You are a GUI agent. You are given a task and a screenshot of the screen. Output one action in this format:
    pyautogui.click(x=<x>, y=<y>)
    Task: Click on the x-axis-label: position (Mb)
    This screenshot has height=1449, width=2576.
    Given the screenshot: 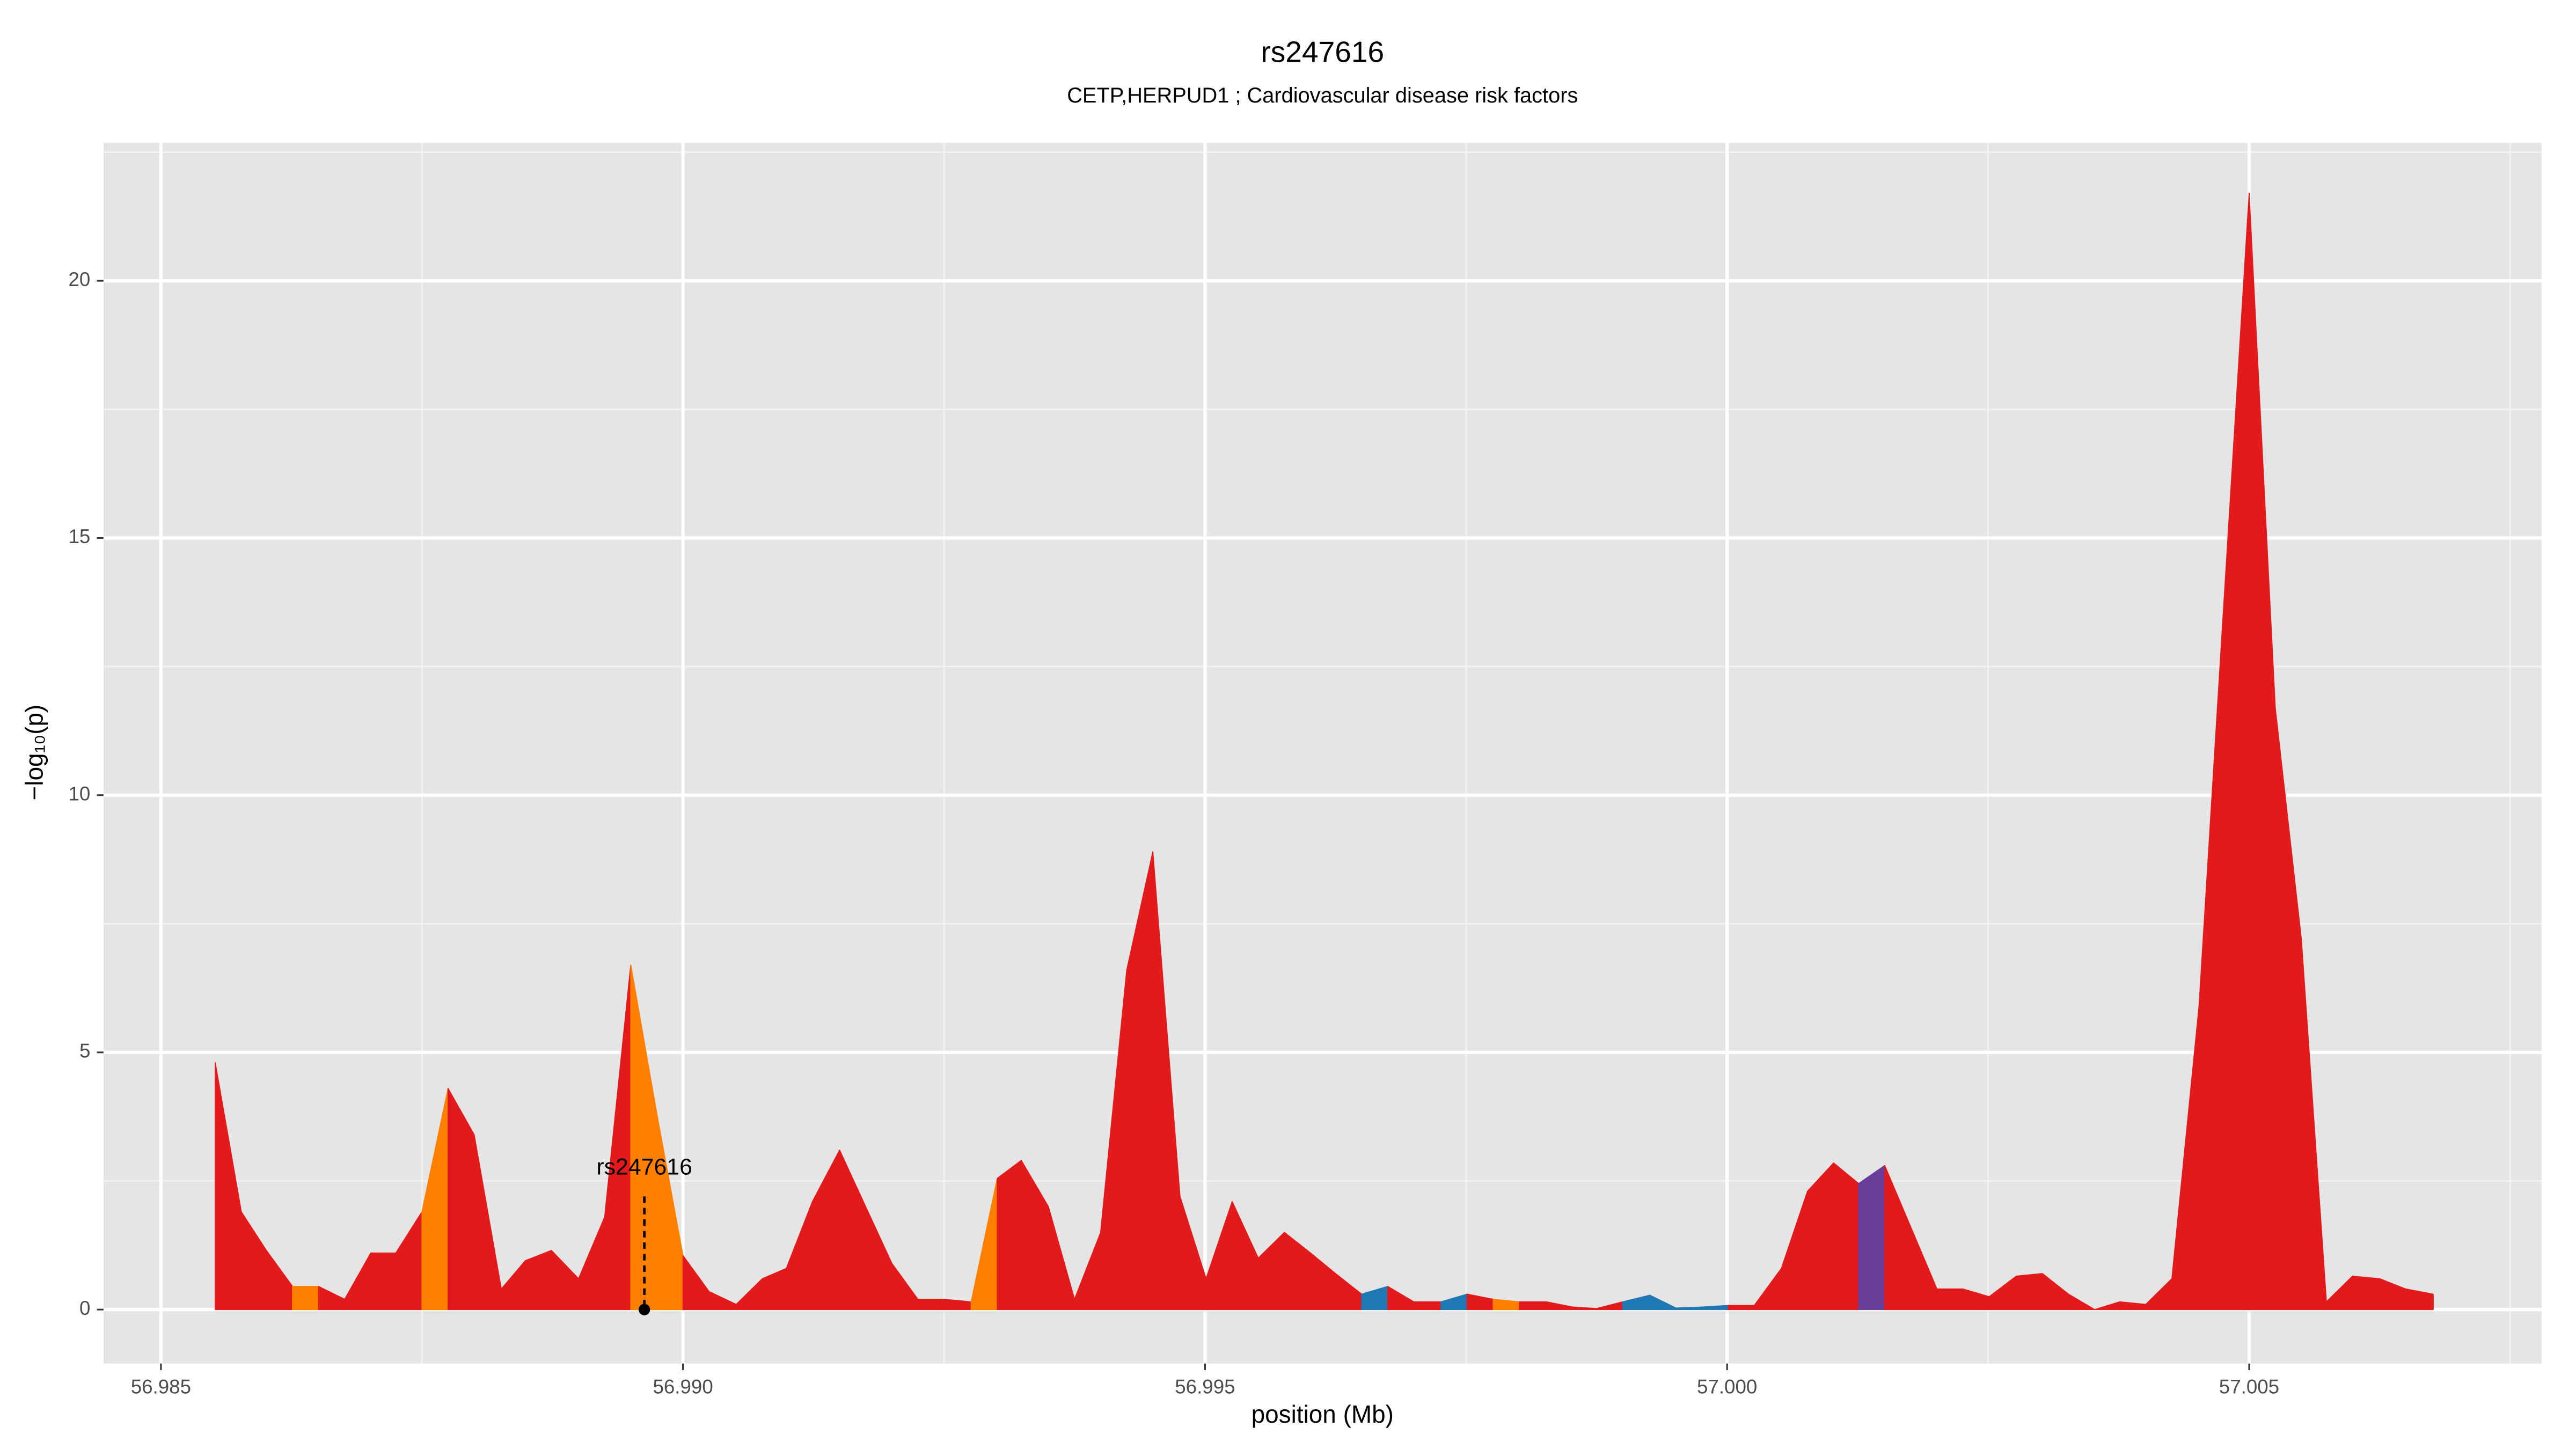 What is the action you would take?
    pyautogui.click(x=1323, y=1414)
    